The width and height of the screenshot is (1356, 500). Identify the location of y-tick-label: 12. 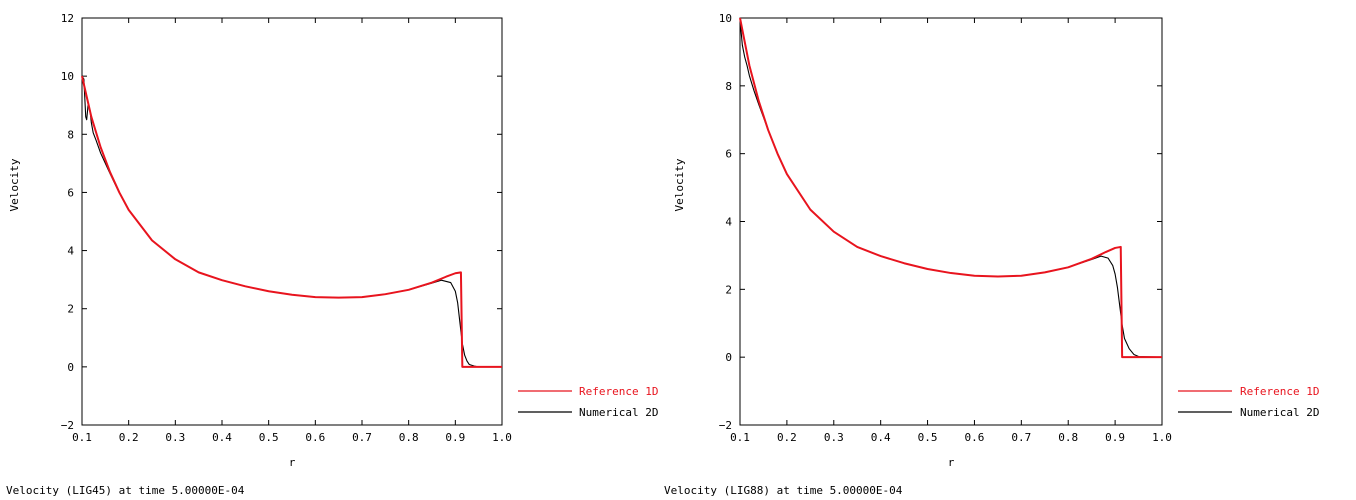
(67, 18).